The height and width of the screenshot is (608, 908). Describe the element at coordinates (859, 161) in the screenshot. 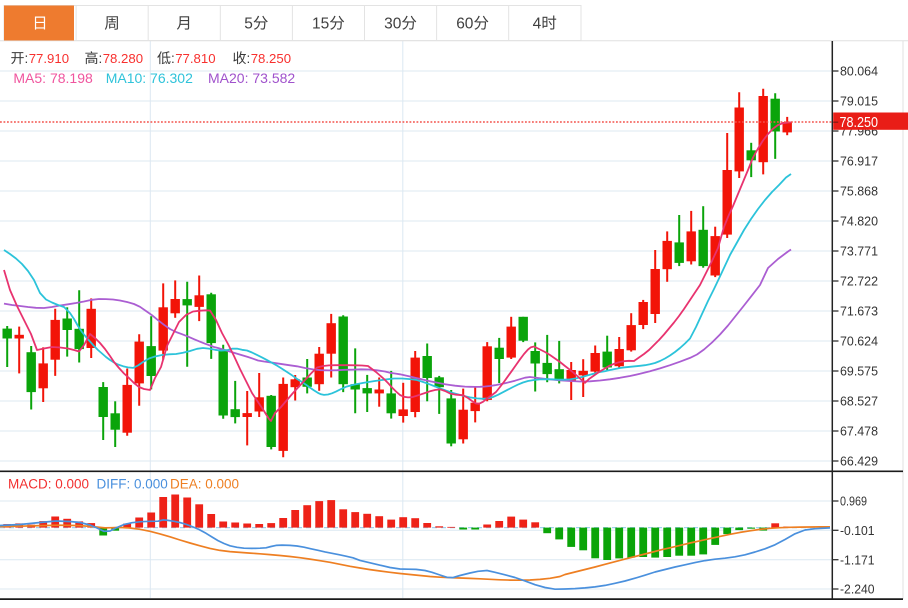

I see `svg-text: 76.917` at that location.